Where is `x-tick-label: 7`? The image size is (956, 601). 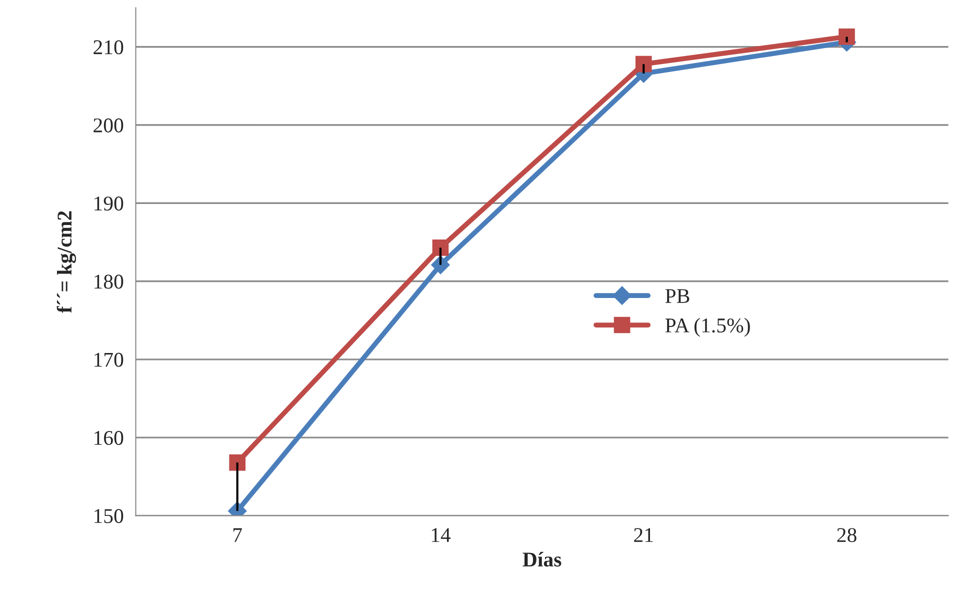 x-tick-label: 7 is located at coordinates (237, 535).